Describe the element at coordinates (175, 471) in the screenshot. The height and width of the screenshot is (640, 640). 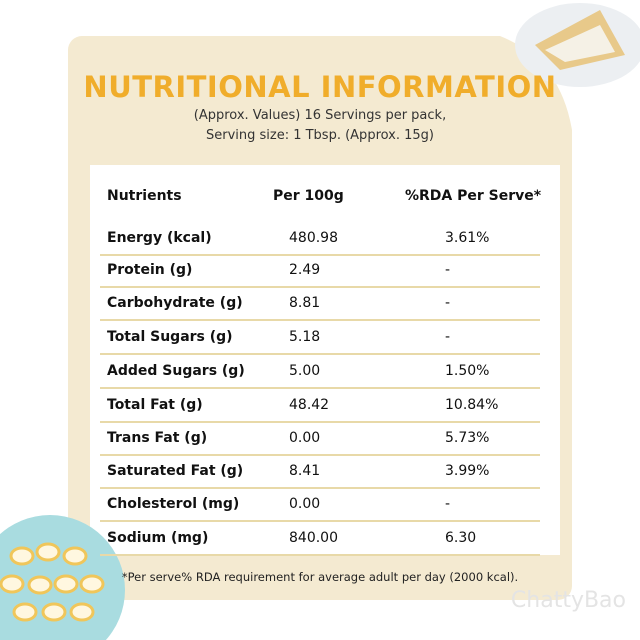
I see `nutrient-name: Saturated Fat (g)` at that location.